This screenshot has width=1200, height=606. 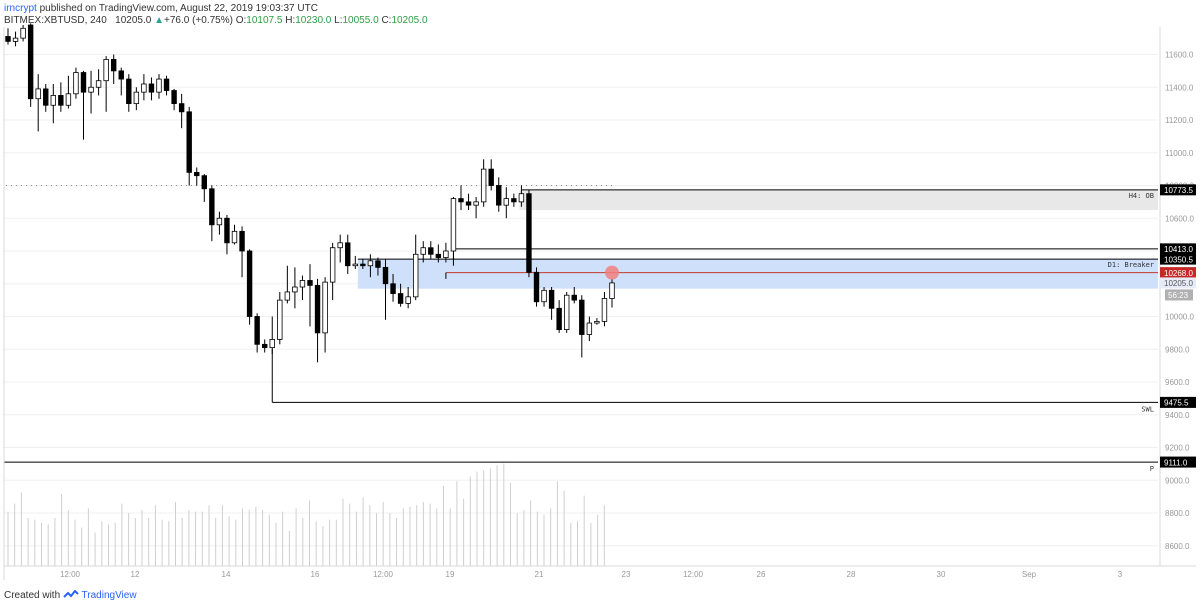 I want to click on price-tick-label: 9600.0, so click(x=1177, y=382).